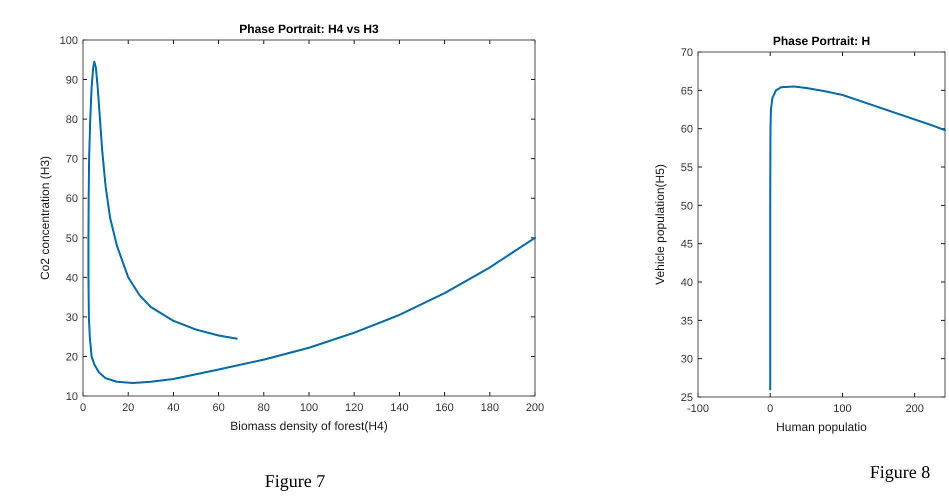  I want to click on y-tick-label: 55, so click(686, 168).